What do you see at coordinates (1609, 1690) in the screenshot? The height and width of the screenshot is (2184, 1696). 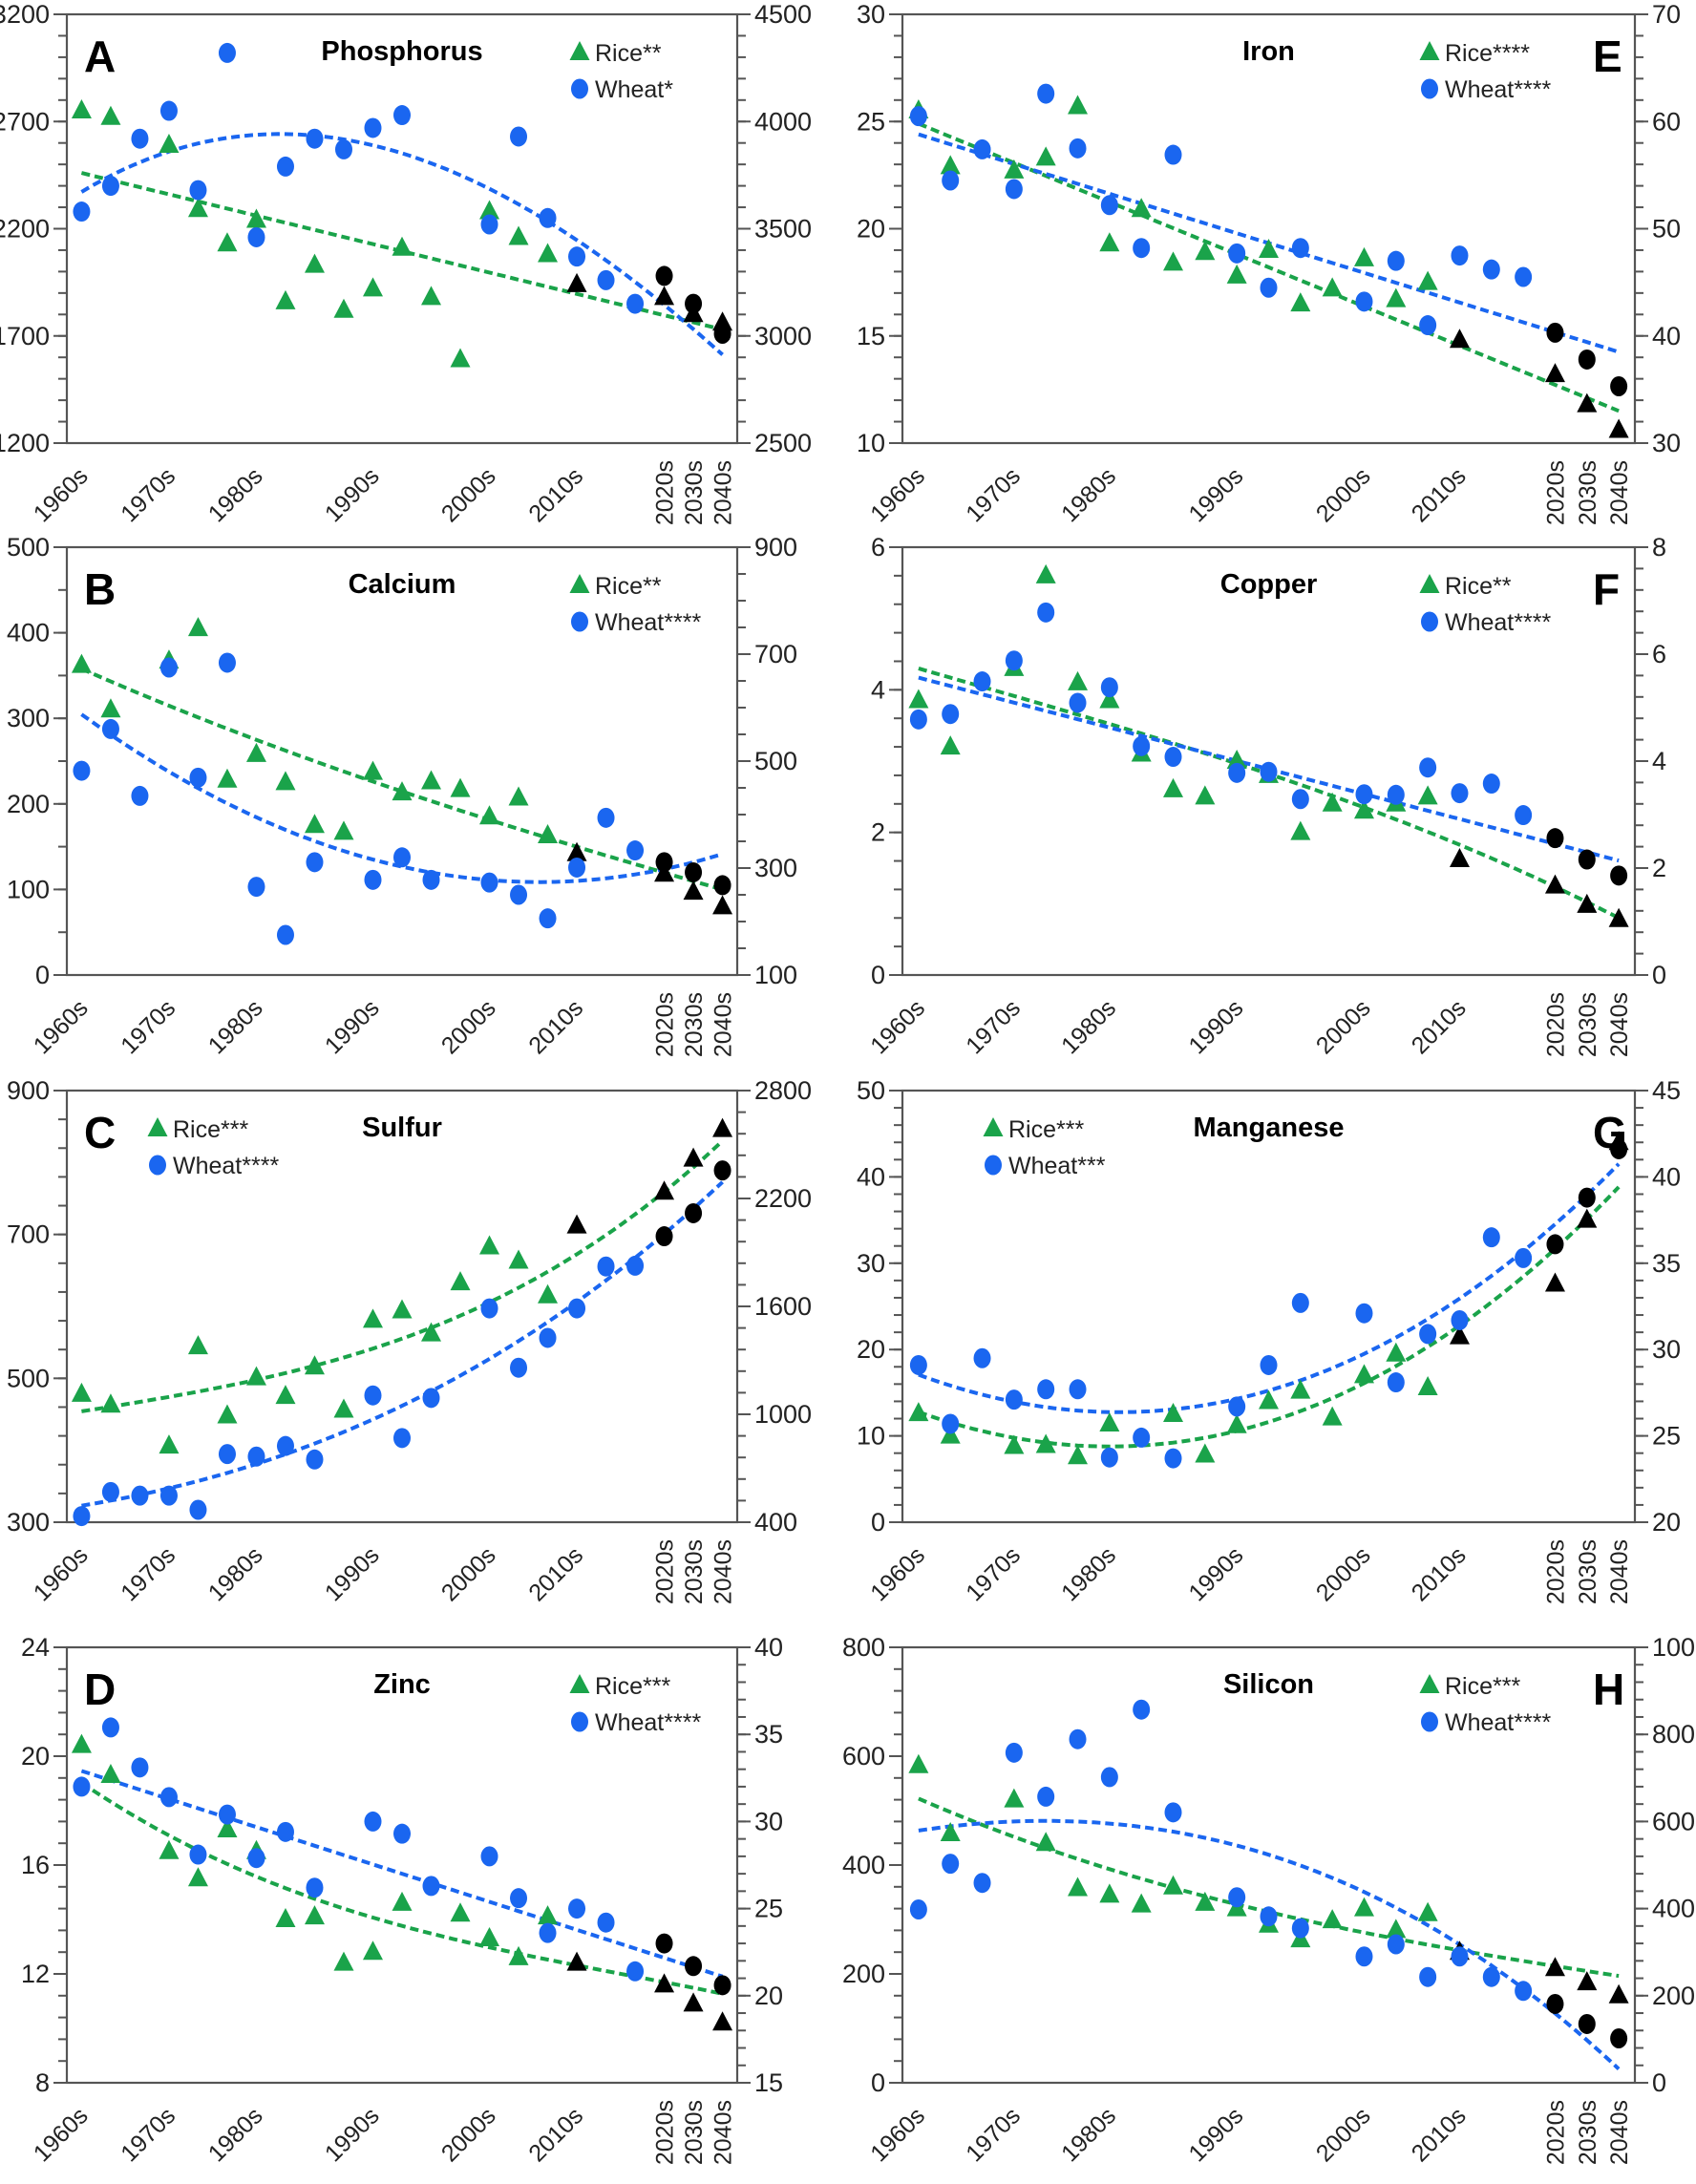 I see `panel-letter: H` at bounding box center [1609, 1690].